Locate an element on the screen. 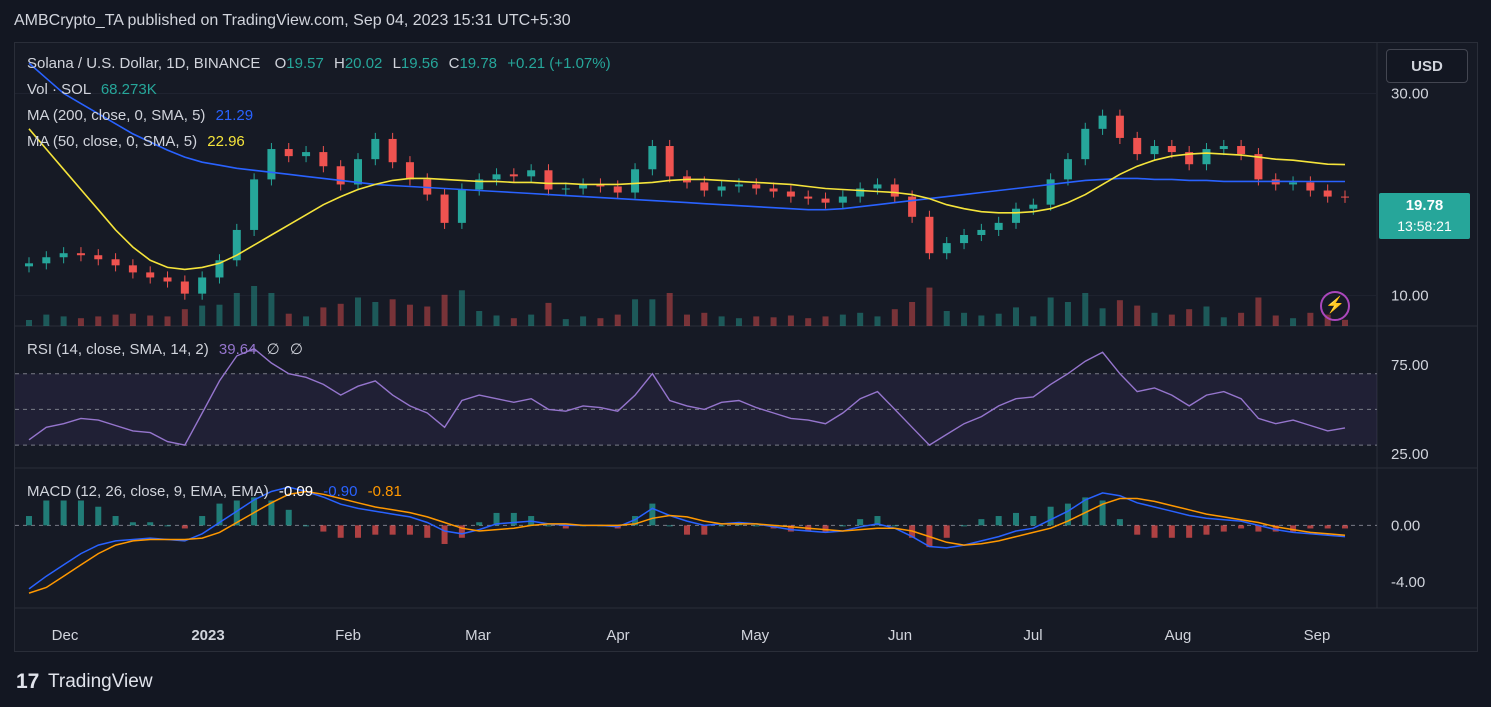 Image resolution: width=1491 pixels, height=707 pixels. rsi-axis-label: 75.00 is located at coordinates (1410, 365).